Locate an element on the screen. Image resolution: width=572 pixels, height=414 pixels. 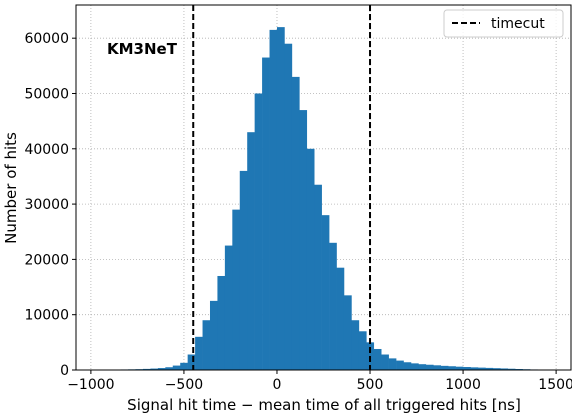
x-tick-label: 1500 is located at coordinates (555, 385).